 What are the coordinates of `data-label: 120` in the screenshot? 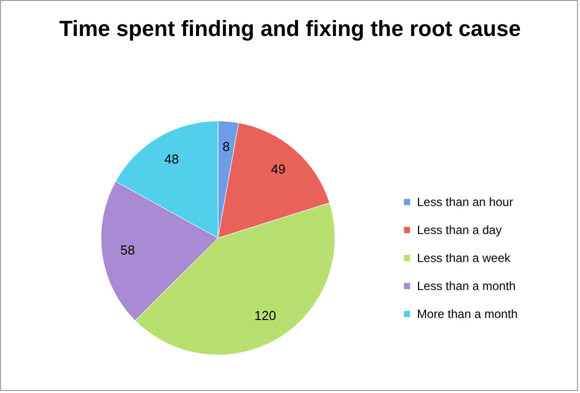 It's located at (265, 316).